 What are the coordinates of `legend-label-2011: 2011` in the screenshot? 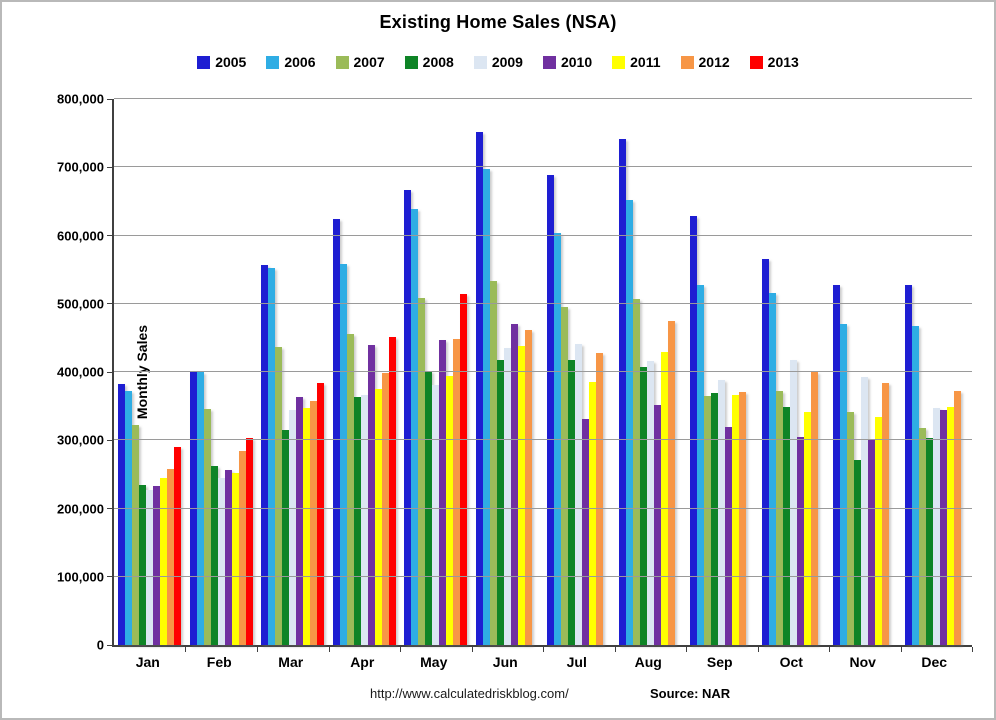 It's located at (645, 62).